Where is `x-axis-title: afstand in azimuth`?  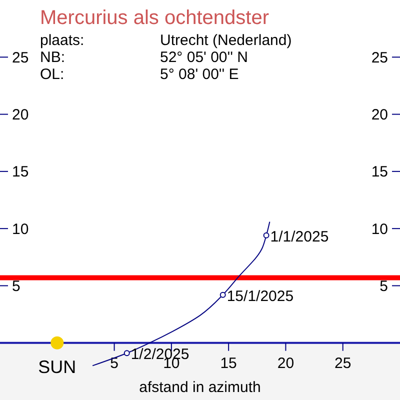 x-axis-title: afstand in azimuth is located at coordinates (200, 387).